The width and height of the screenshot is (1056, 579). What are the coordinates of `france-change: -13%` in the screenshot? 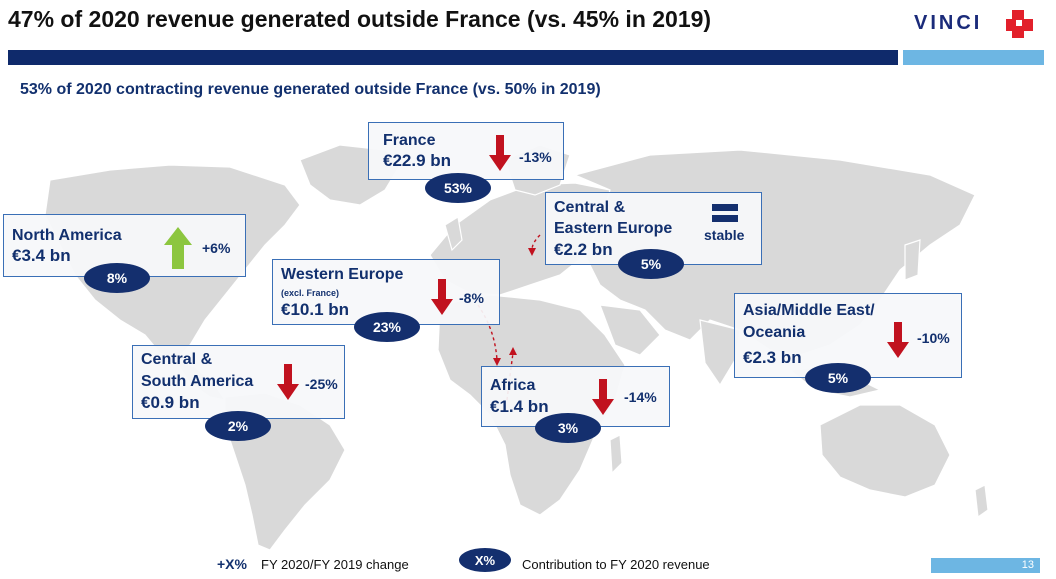 It's located at (535, 157).